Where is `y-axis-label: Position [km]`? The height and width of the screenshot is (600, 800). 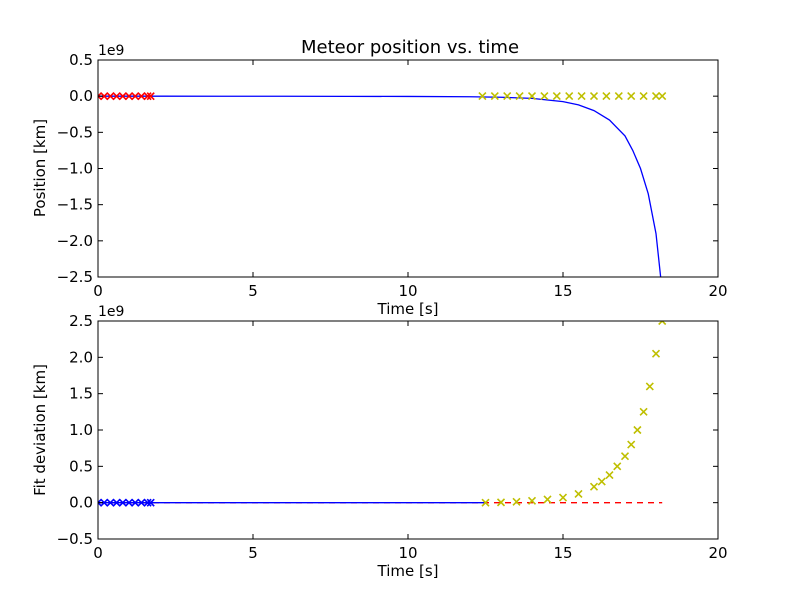
y-axis-label: Position [km] is located at coordinates (40, 168).